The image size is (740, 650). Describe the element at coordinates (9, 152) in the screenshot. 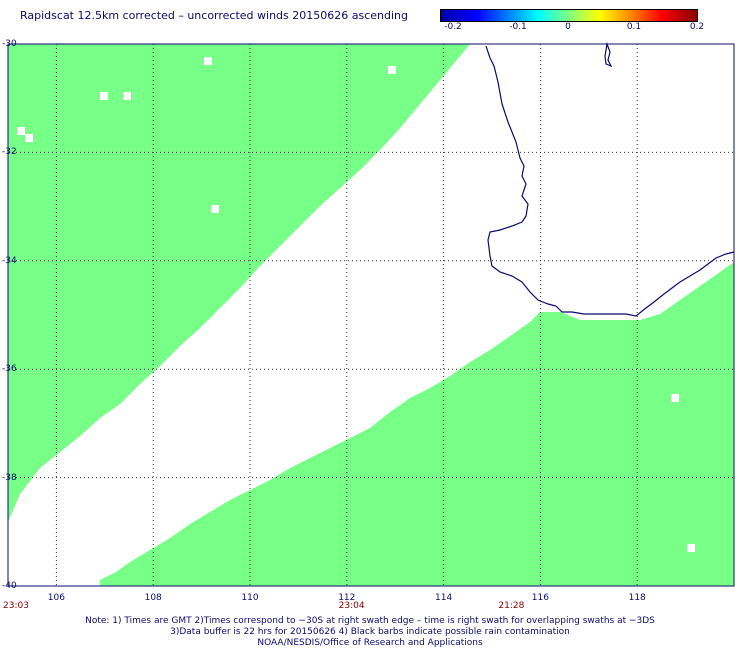

I see `latitude-label: -32` at that location.